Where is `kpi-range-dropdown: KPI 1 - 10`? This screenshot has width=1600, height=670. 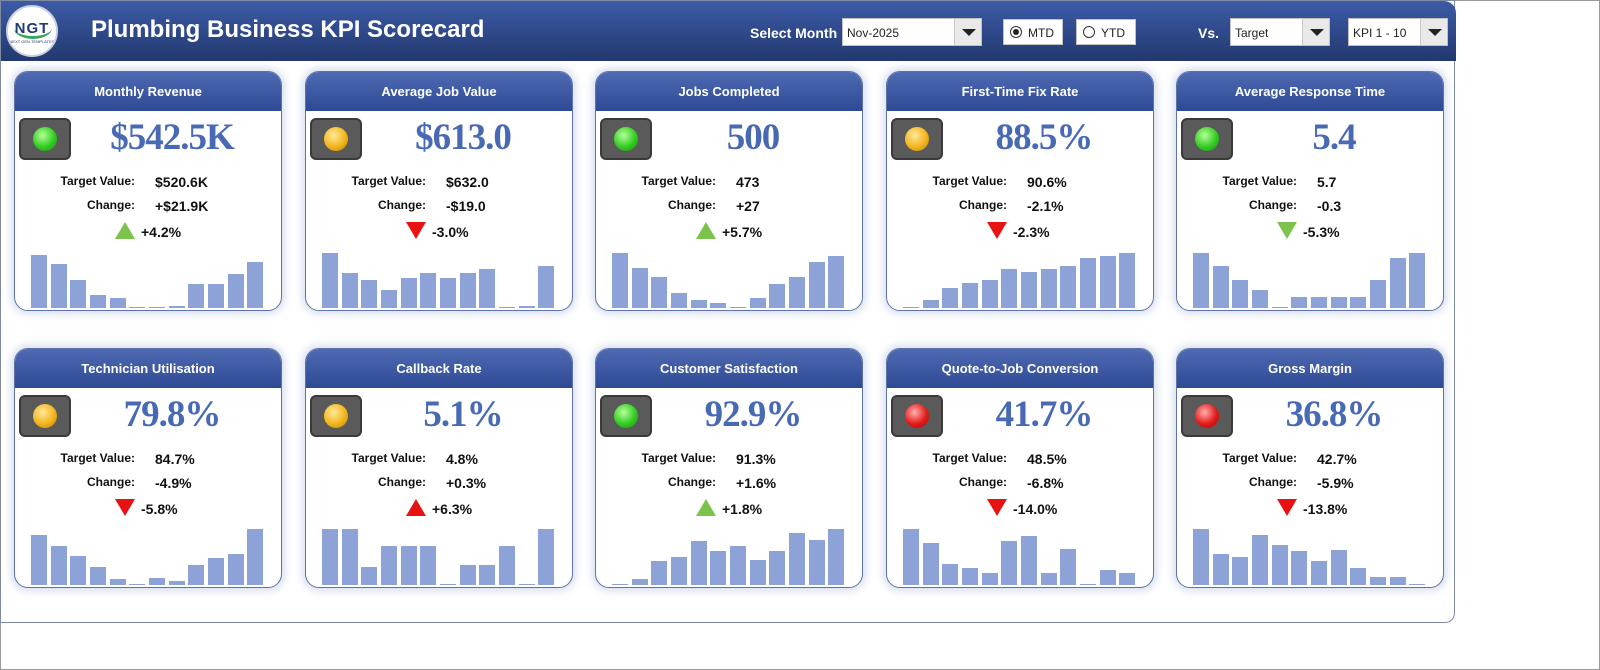
kpi-range-dropdown: KPI 1 - 10 is located at coordinates (1398, 32).